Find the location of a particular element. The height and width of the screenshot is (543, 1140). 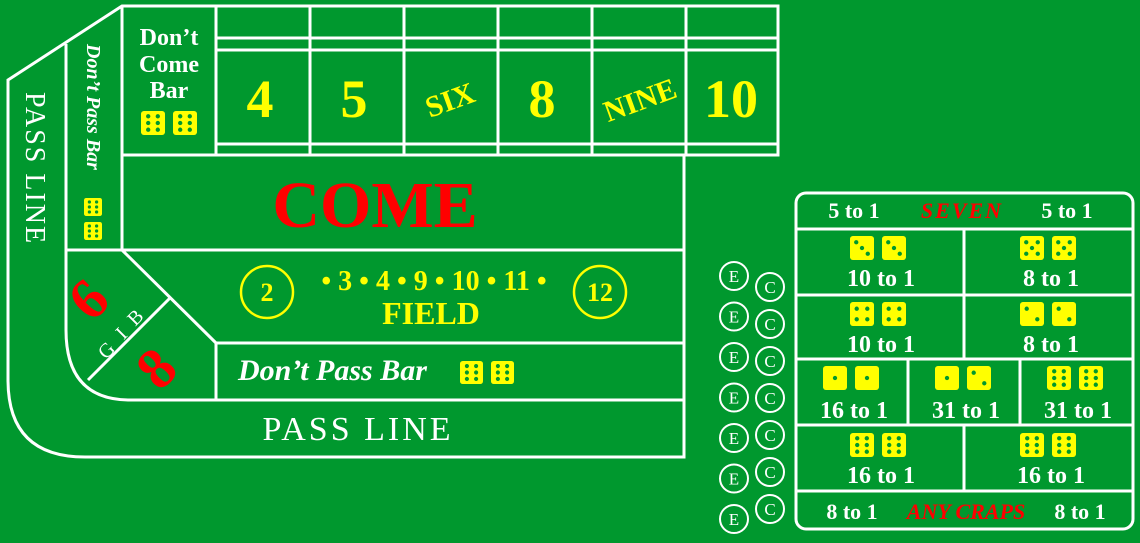

hard-ten-bet: 8 to 1 is located at coordinates (1049, 264).